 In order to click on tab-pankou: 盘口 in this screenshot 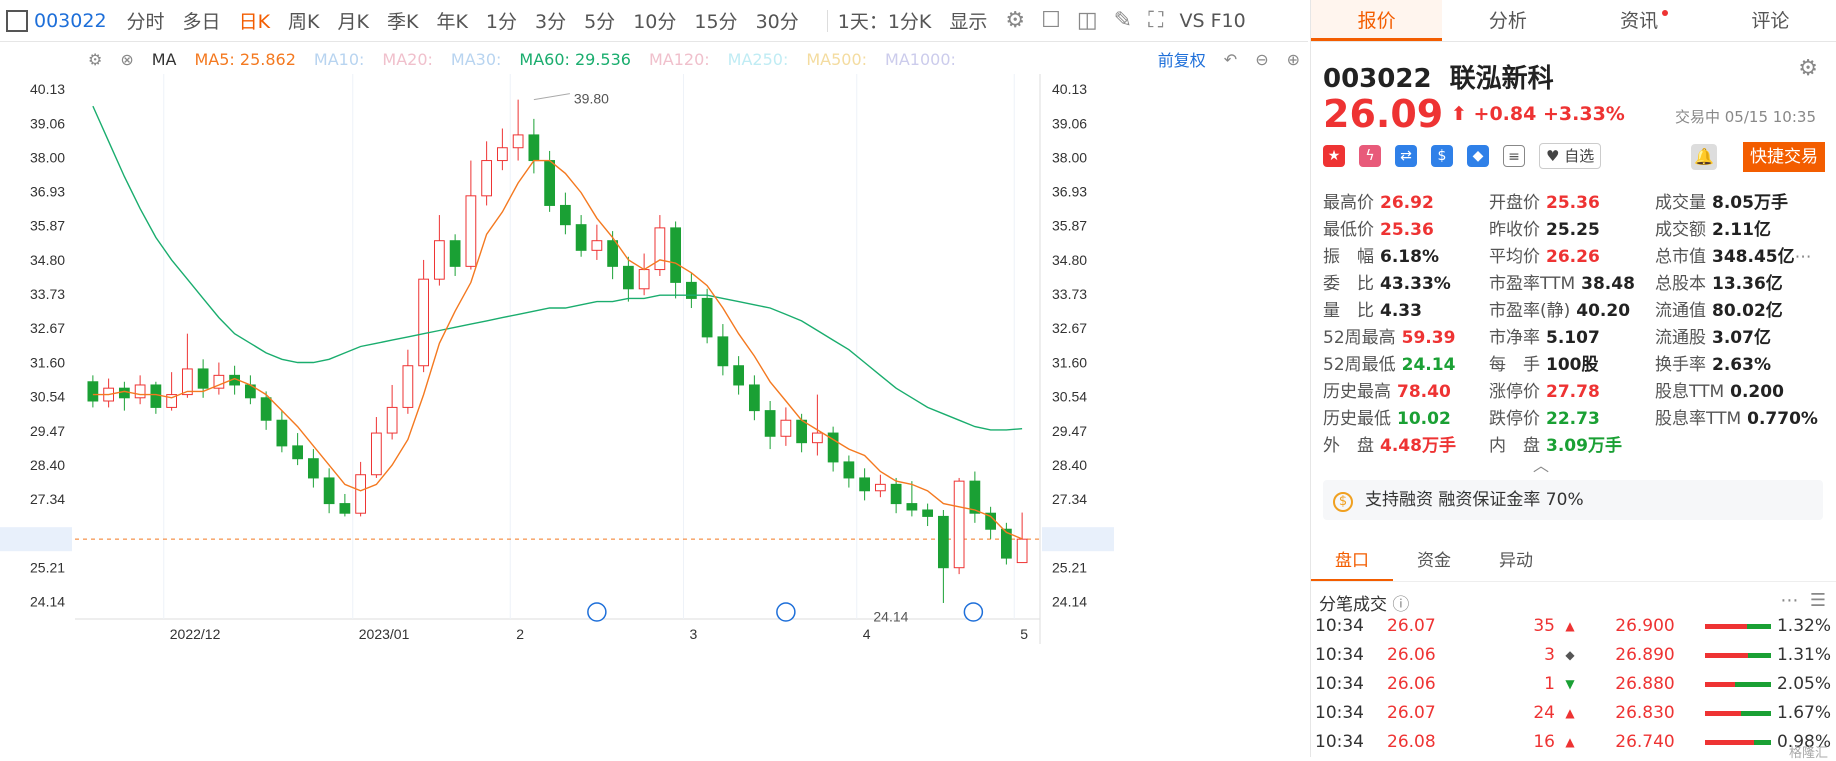, I will do `click(1352, 560)`.